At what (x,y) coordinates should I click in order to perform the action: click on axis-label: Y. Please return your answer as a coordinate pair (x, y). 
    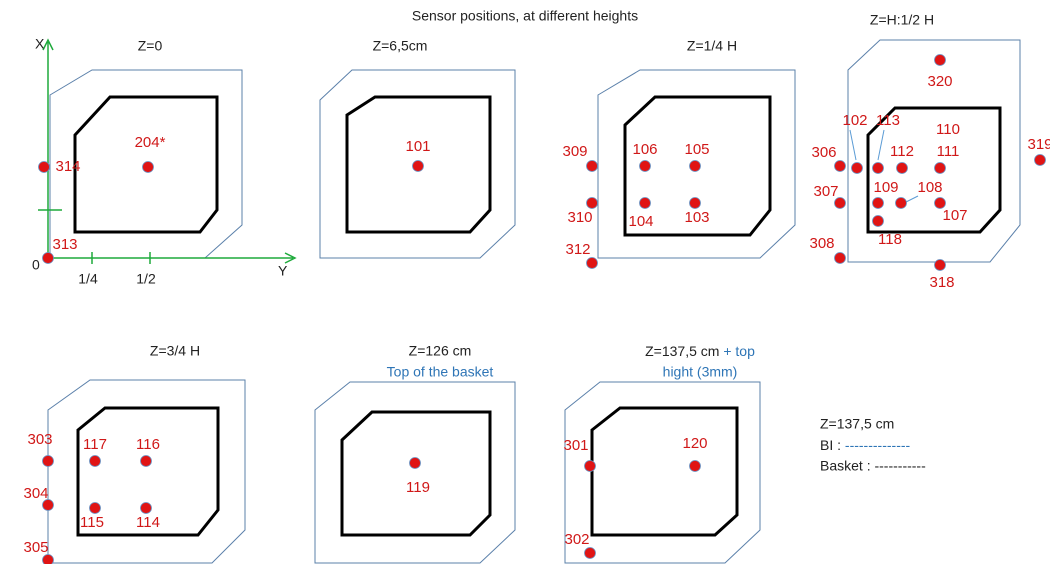
    Looking at the image, I should click on (283, 271).